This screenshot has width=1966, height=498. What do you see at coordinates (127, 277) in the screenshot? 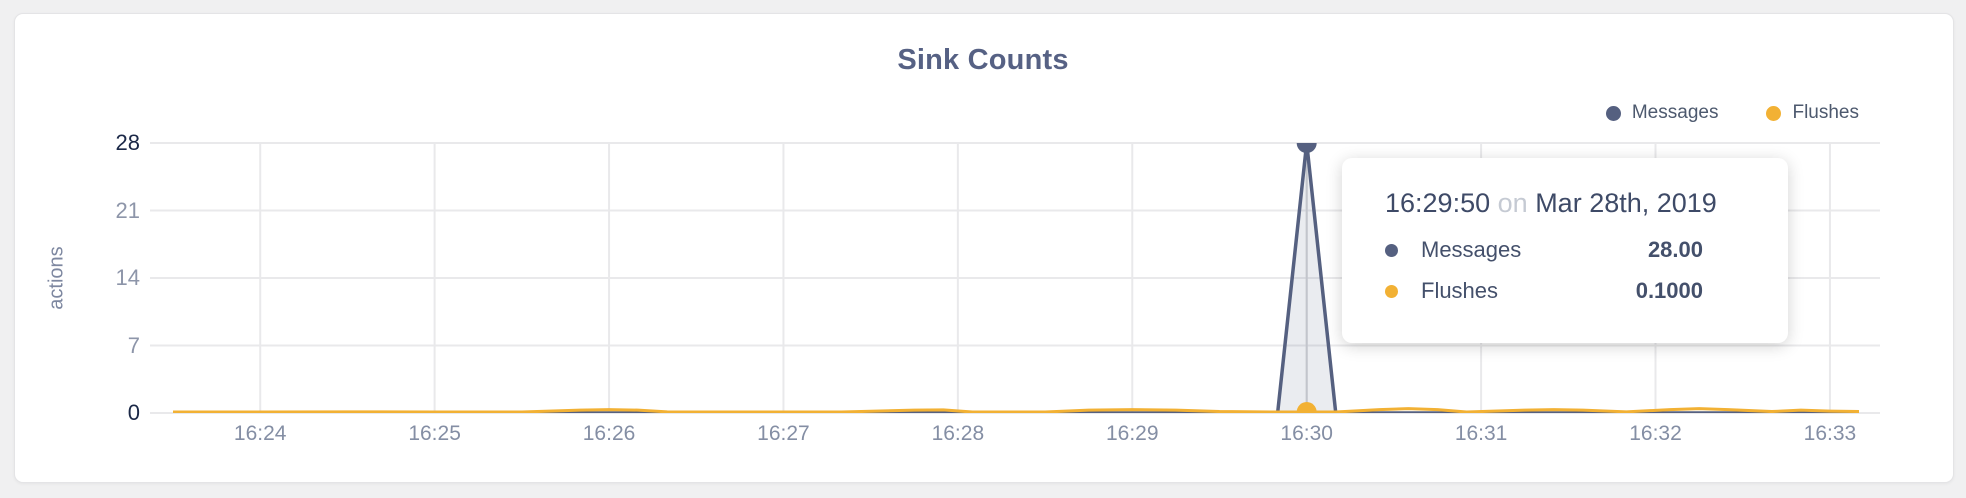
I see `y-tick-label: 14` at bounding box center [127, 277].